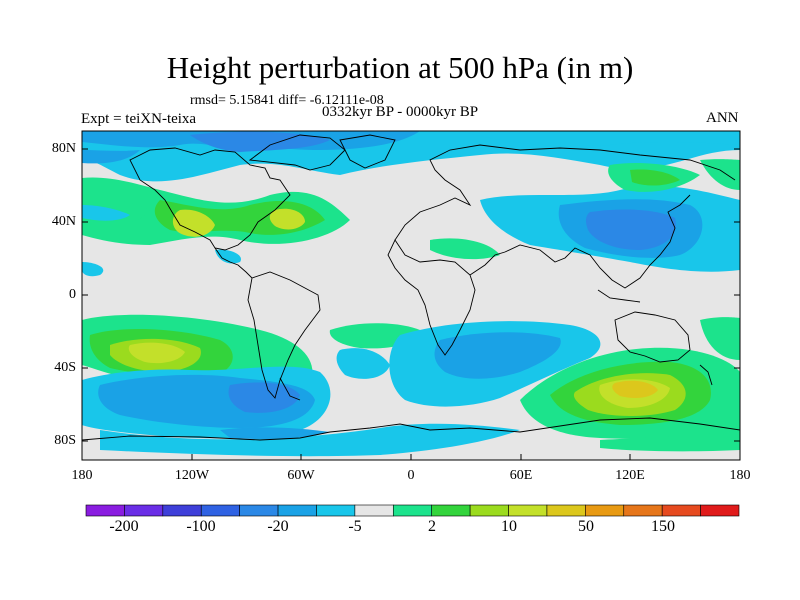  I want to click on colorbar-label: 2, so click(432, 526).